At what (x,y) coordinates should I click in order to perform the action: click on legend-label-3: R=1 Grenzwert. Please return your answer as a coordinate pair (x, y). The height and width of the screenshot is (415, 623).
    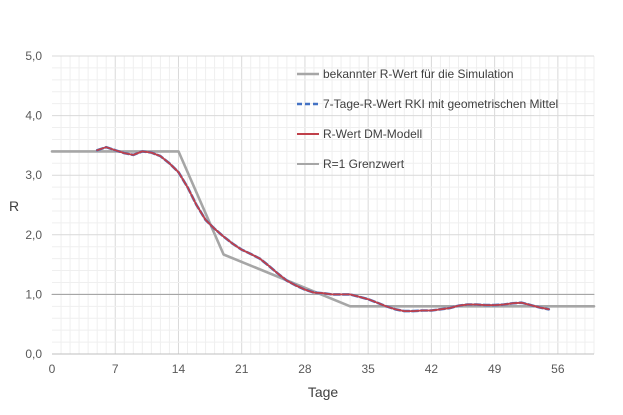
    Looking at the image, I should click on (364, 164).